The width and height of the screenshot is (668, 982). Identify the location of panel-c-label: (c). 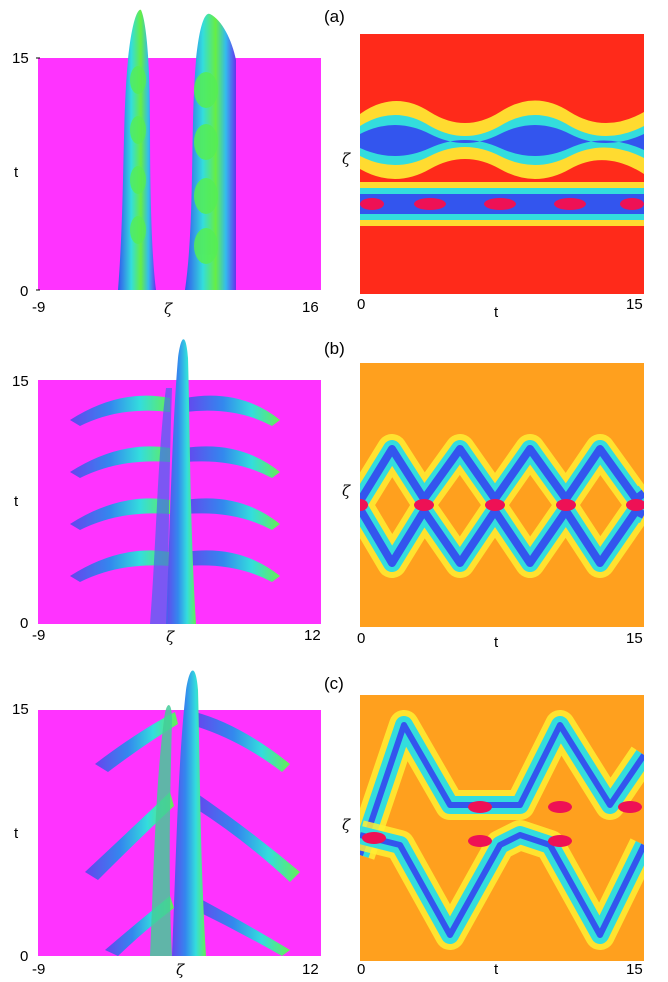
(334, 683).